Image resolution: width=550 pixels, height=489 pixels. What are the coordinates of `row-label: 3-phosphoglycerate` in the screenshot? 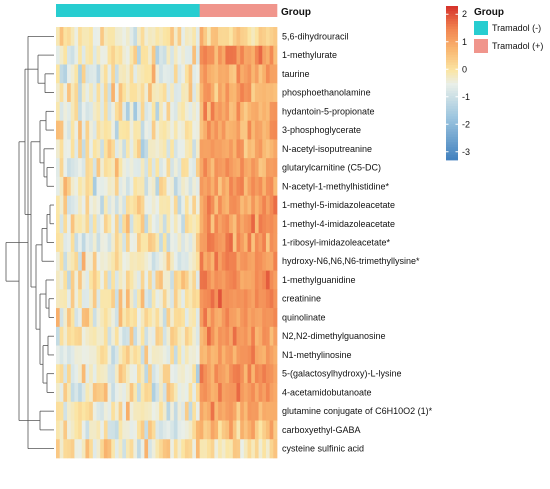 It's located at (321, 130).